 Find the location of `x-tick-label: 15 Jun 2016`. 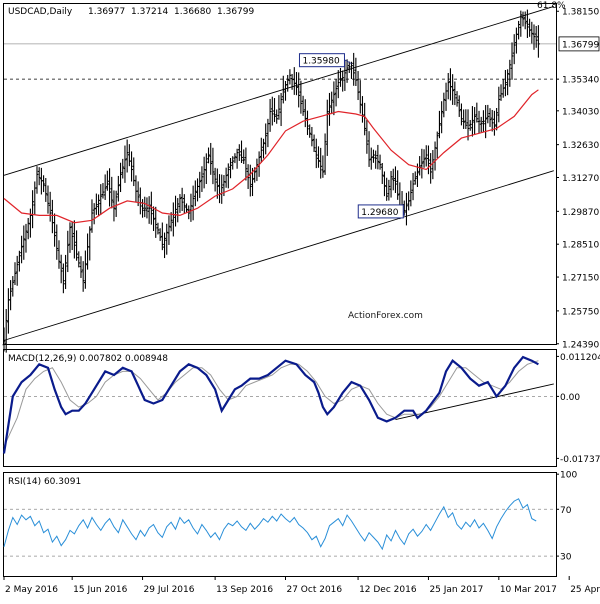

x-tick-label: 15 Jun 2016 is located at coordinates (100, 590).